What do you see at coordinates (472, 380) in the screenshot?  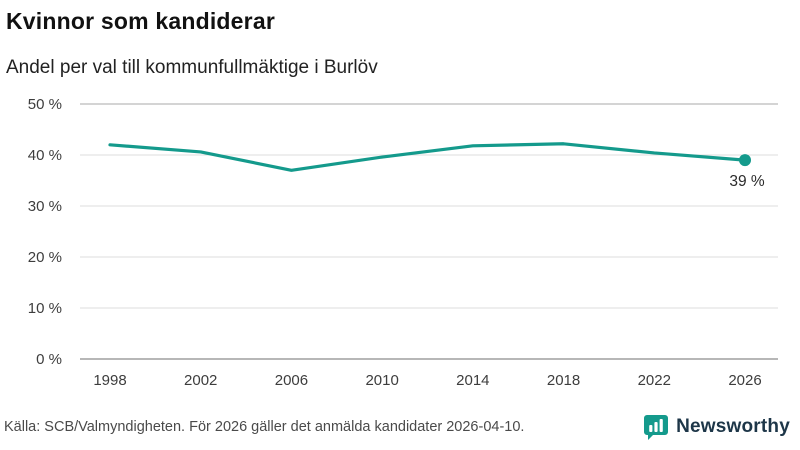 I see `x-tick-label: 2014` at bounding box center [472, 380].